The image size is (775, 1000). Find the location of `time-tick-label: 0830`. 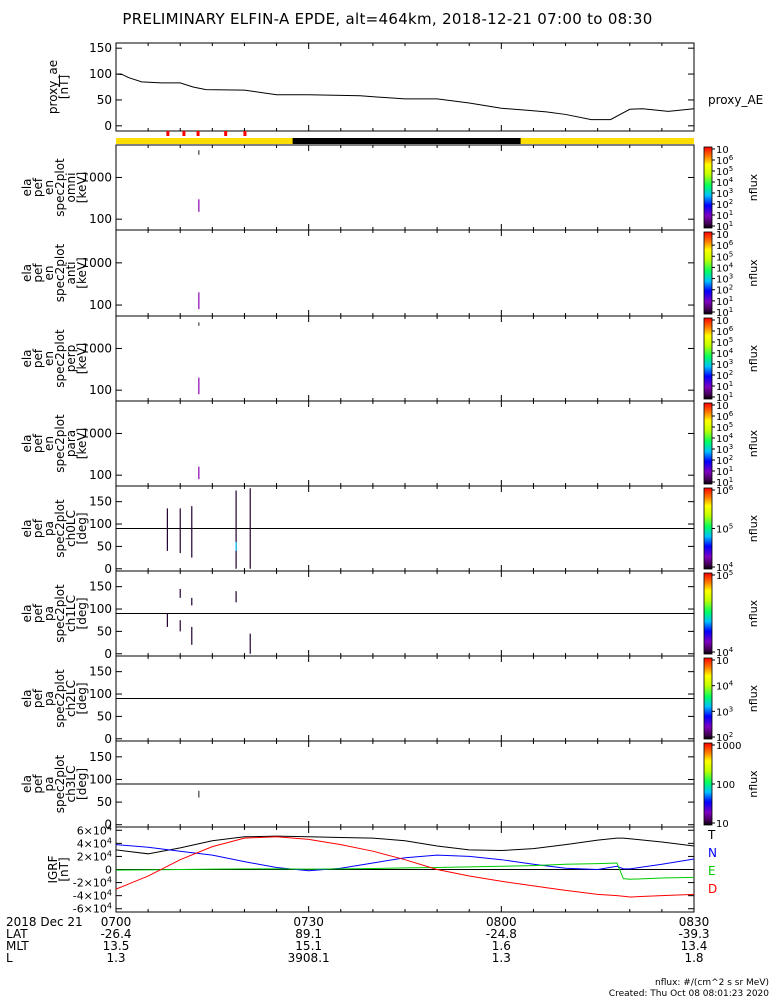

time-tick-label: 0830 is located at coordinates (694, 922).